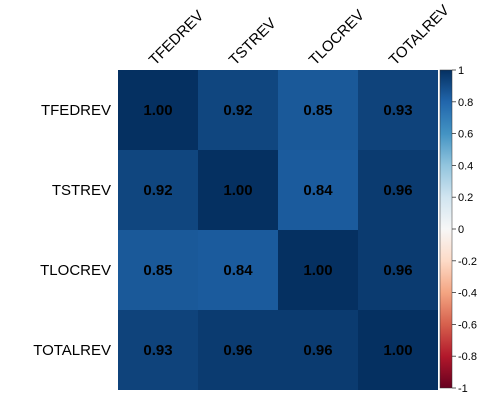 The width and height of the screenshot is (500, 400). Describe the element at coordinates (465, 135) in the screenshot. I see `colorbar-tick-label: 0.6` at that location.